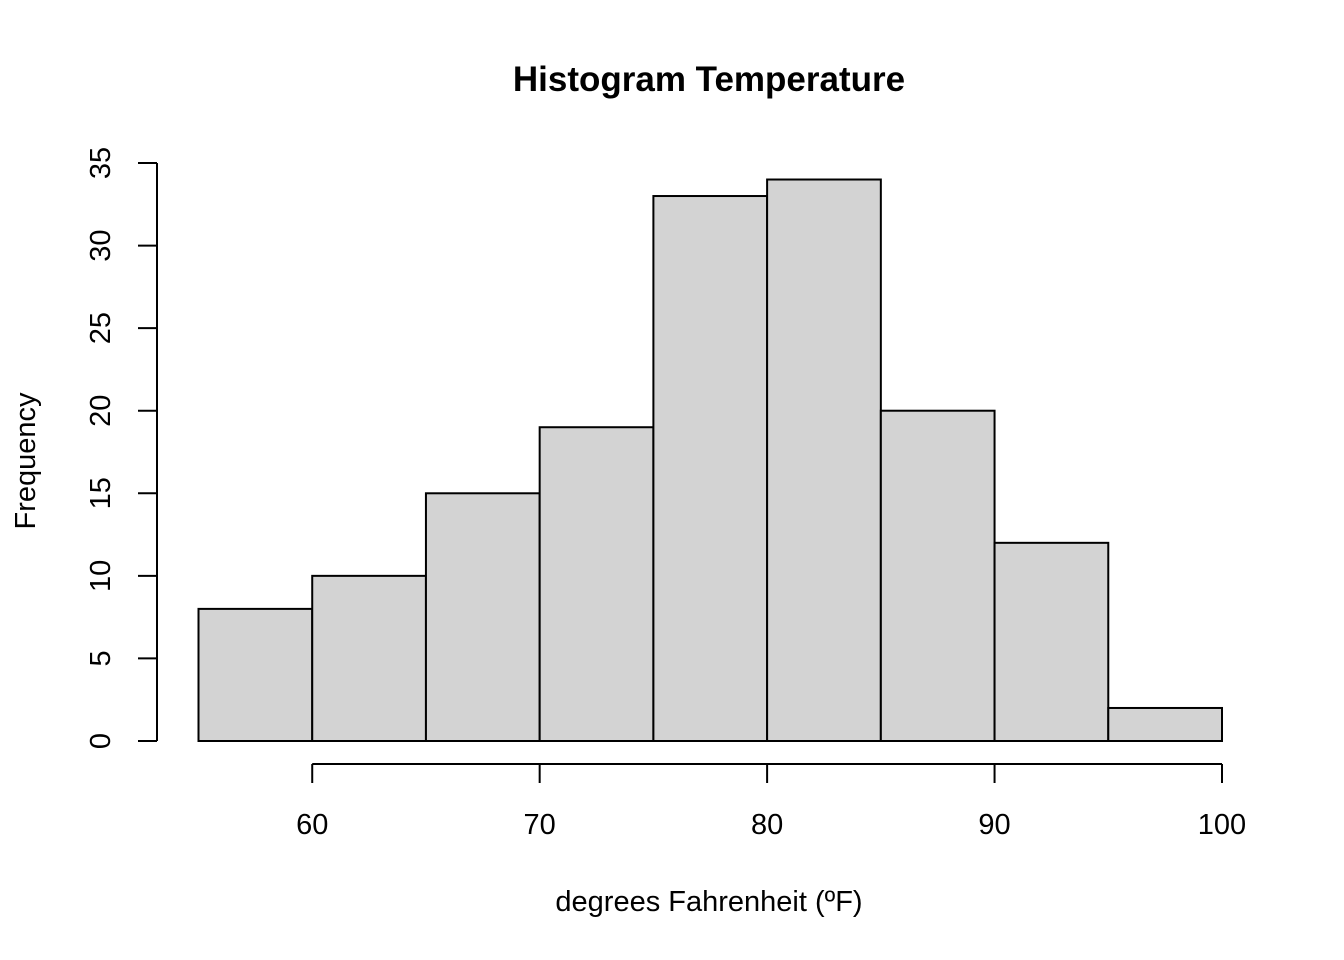 The width and height of the screenshot is (1344, 960). Describe the element at coordinates (1222, 825) in the screenshot. I see `x-tick-label: 100` at that location.